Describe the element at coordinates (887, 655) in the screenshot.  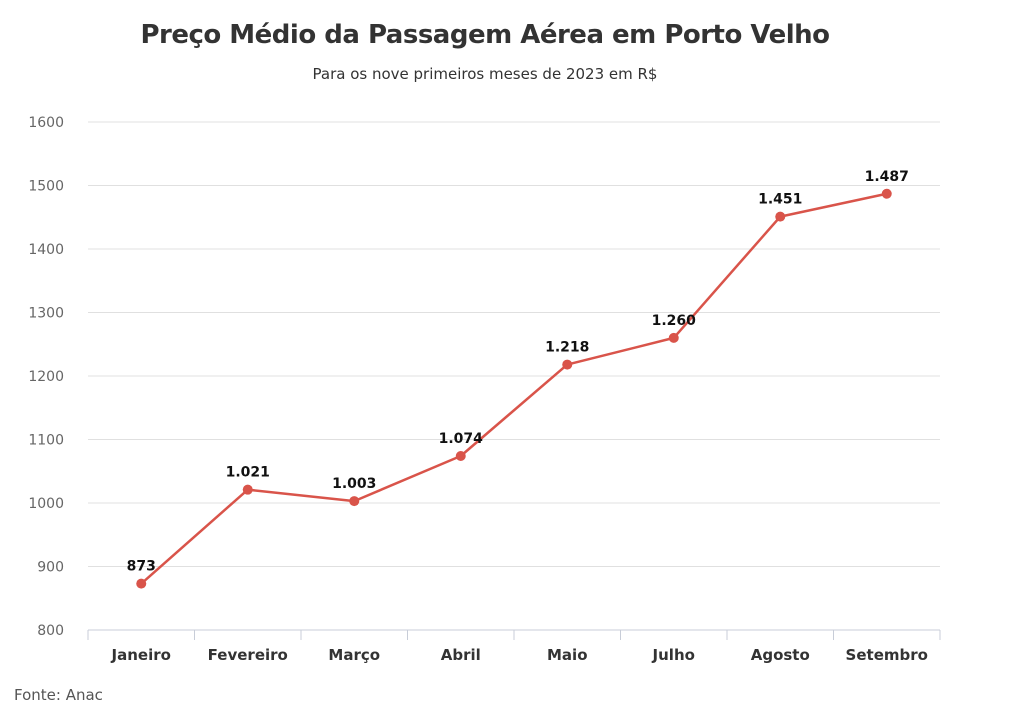
I see `x-tick-label: Setembro` at that location.